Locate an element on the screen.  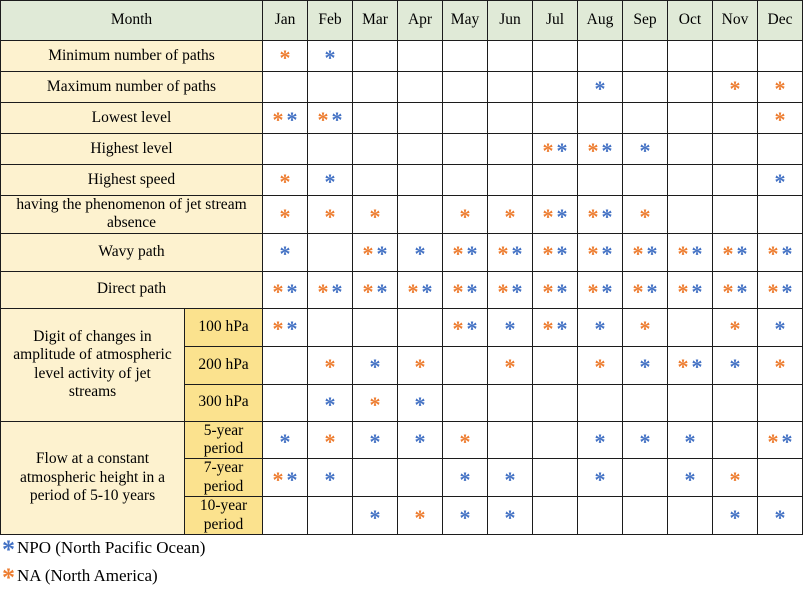
row-label: Wavy path is located at coordinates (131, 252).